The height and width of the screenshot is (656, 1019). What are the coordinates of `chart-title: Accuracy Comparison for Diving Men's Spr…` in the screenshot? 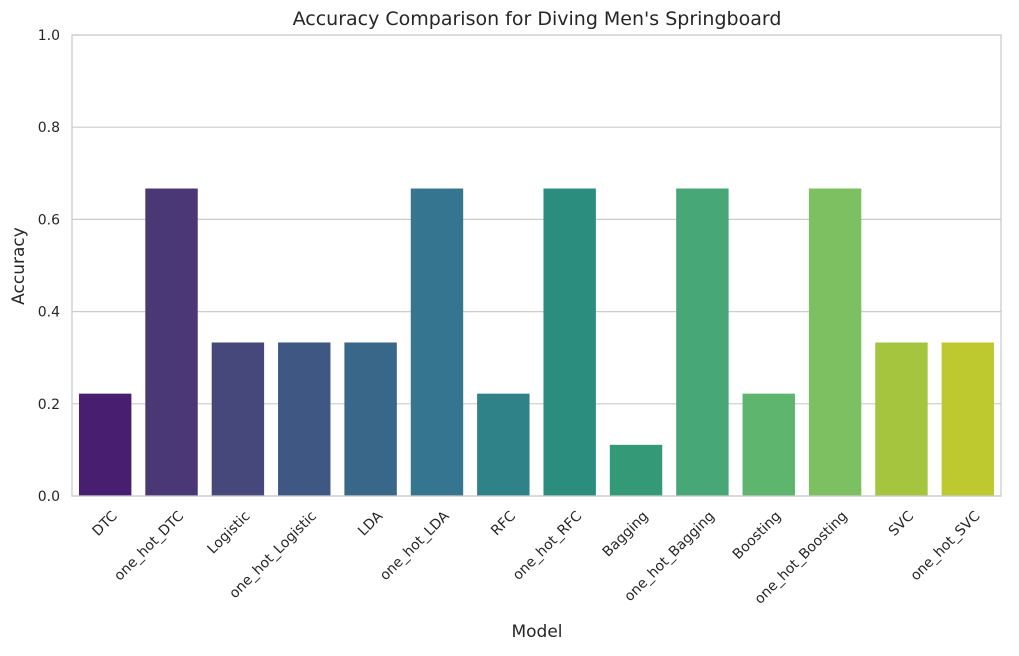 It's located at (537, 19).